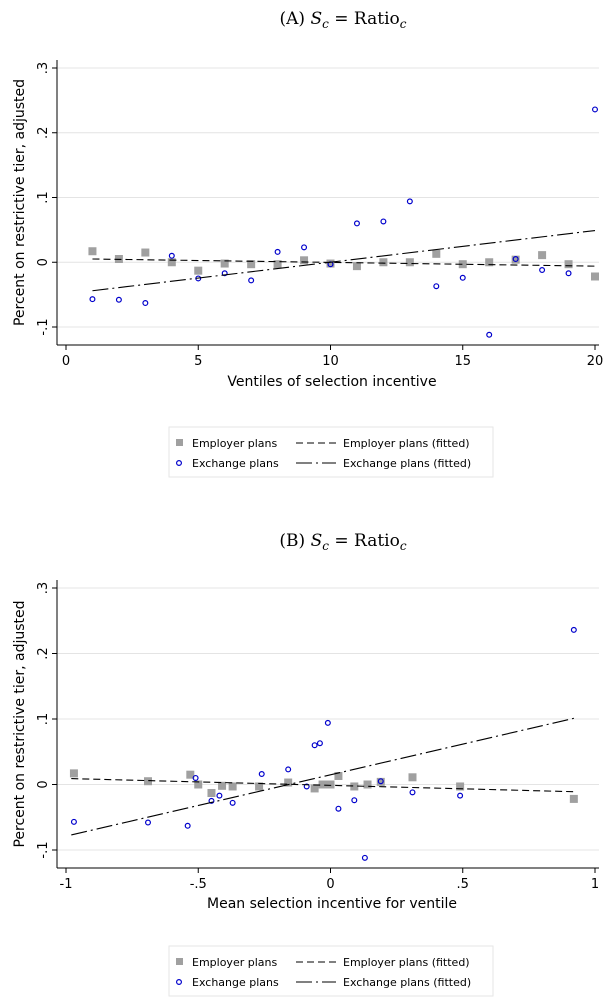 The image size is (608, 998). Describe the element at coordinates (43, 326) in the screenshot. I see `y-tick-label: -.1` at that location.